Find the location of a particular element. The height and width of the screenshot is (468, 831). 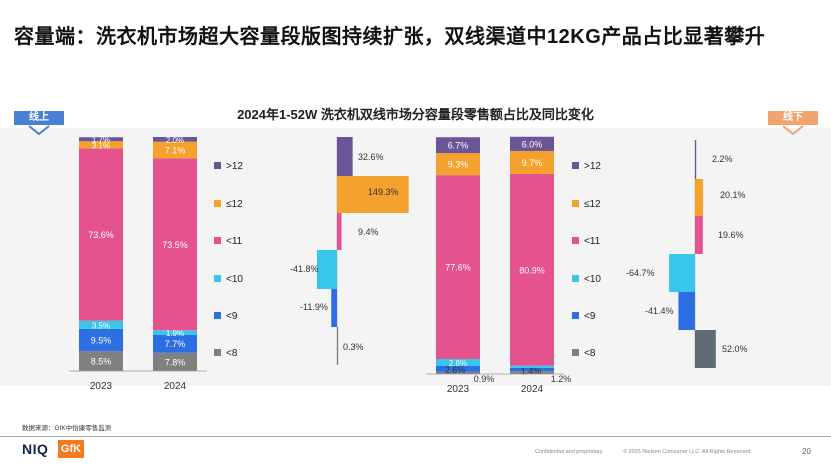

offline-bar-2023-gt12 is located at coordinates (458, 145).